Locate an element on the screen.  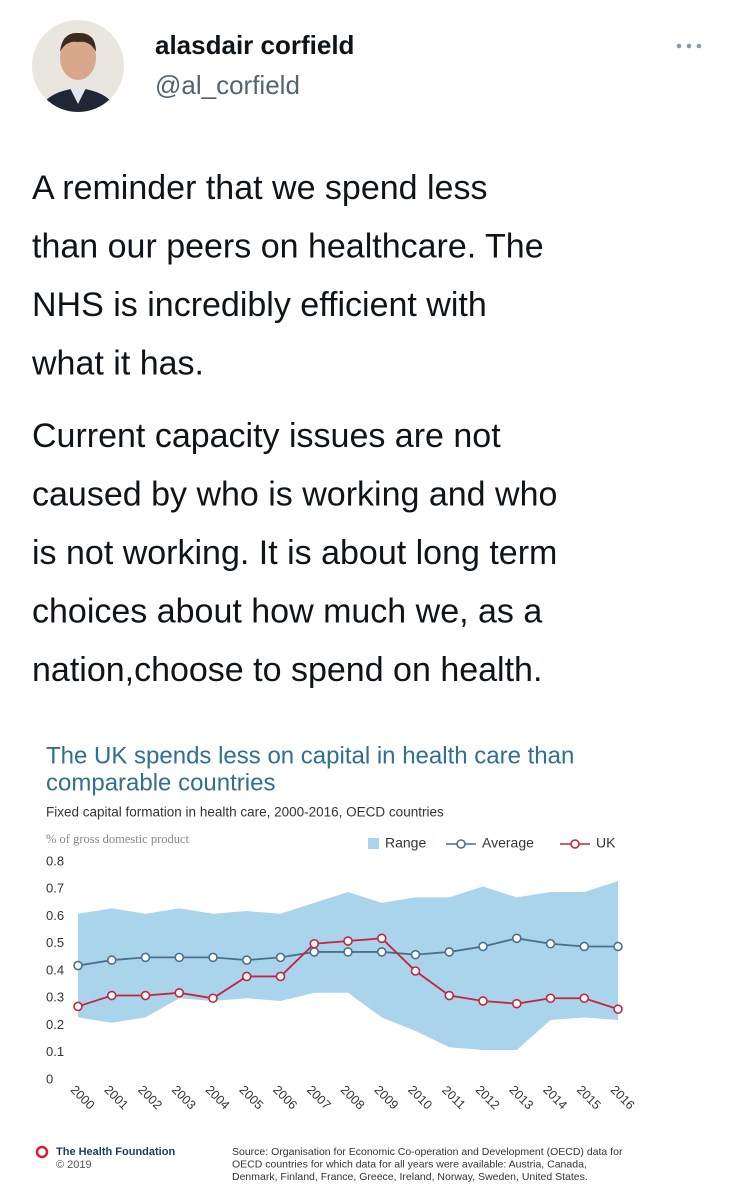
brand: The Health Foundation is located at coordinates (115, 1152).